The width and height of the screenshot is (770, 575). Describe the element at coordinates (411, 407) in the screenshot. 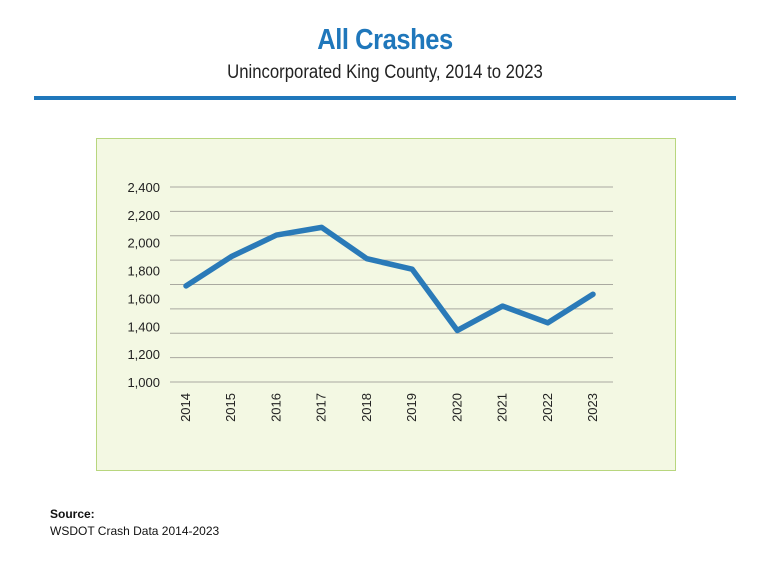

I see `x-tick-label: 2019` at that location.